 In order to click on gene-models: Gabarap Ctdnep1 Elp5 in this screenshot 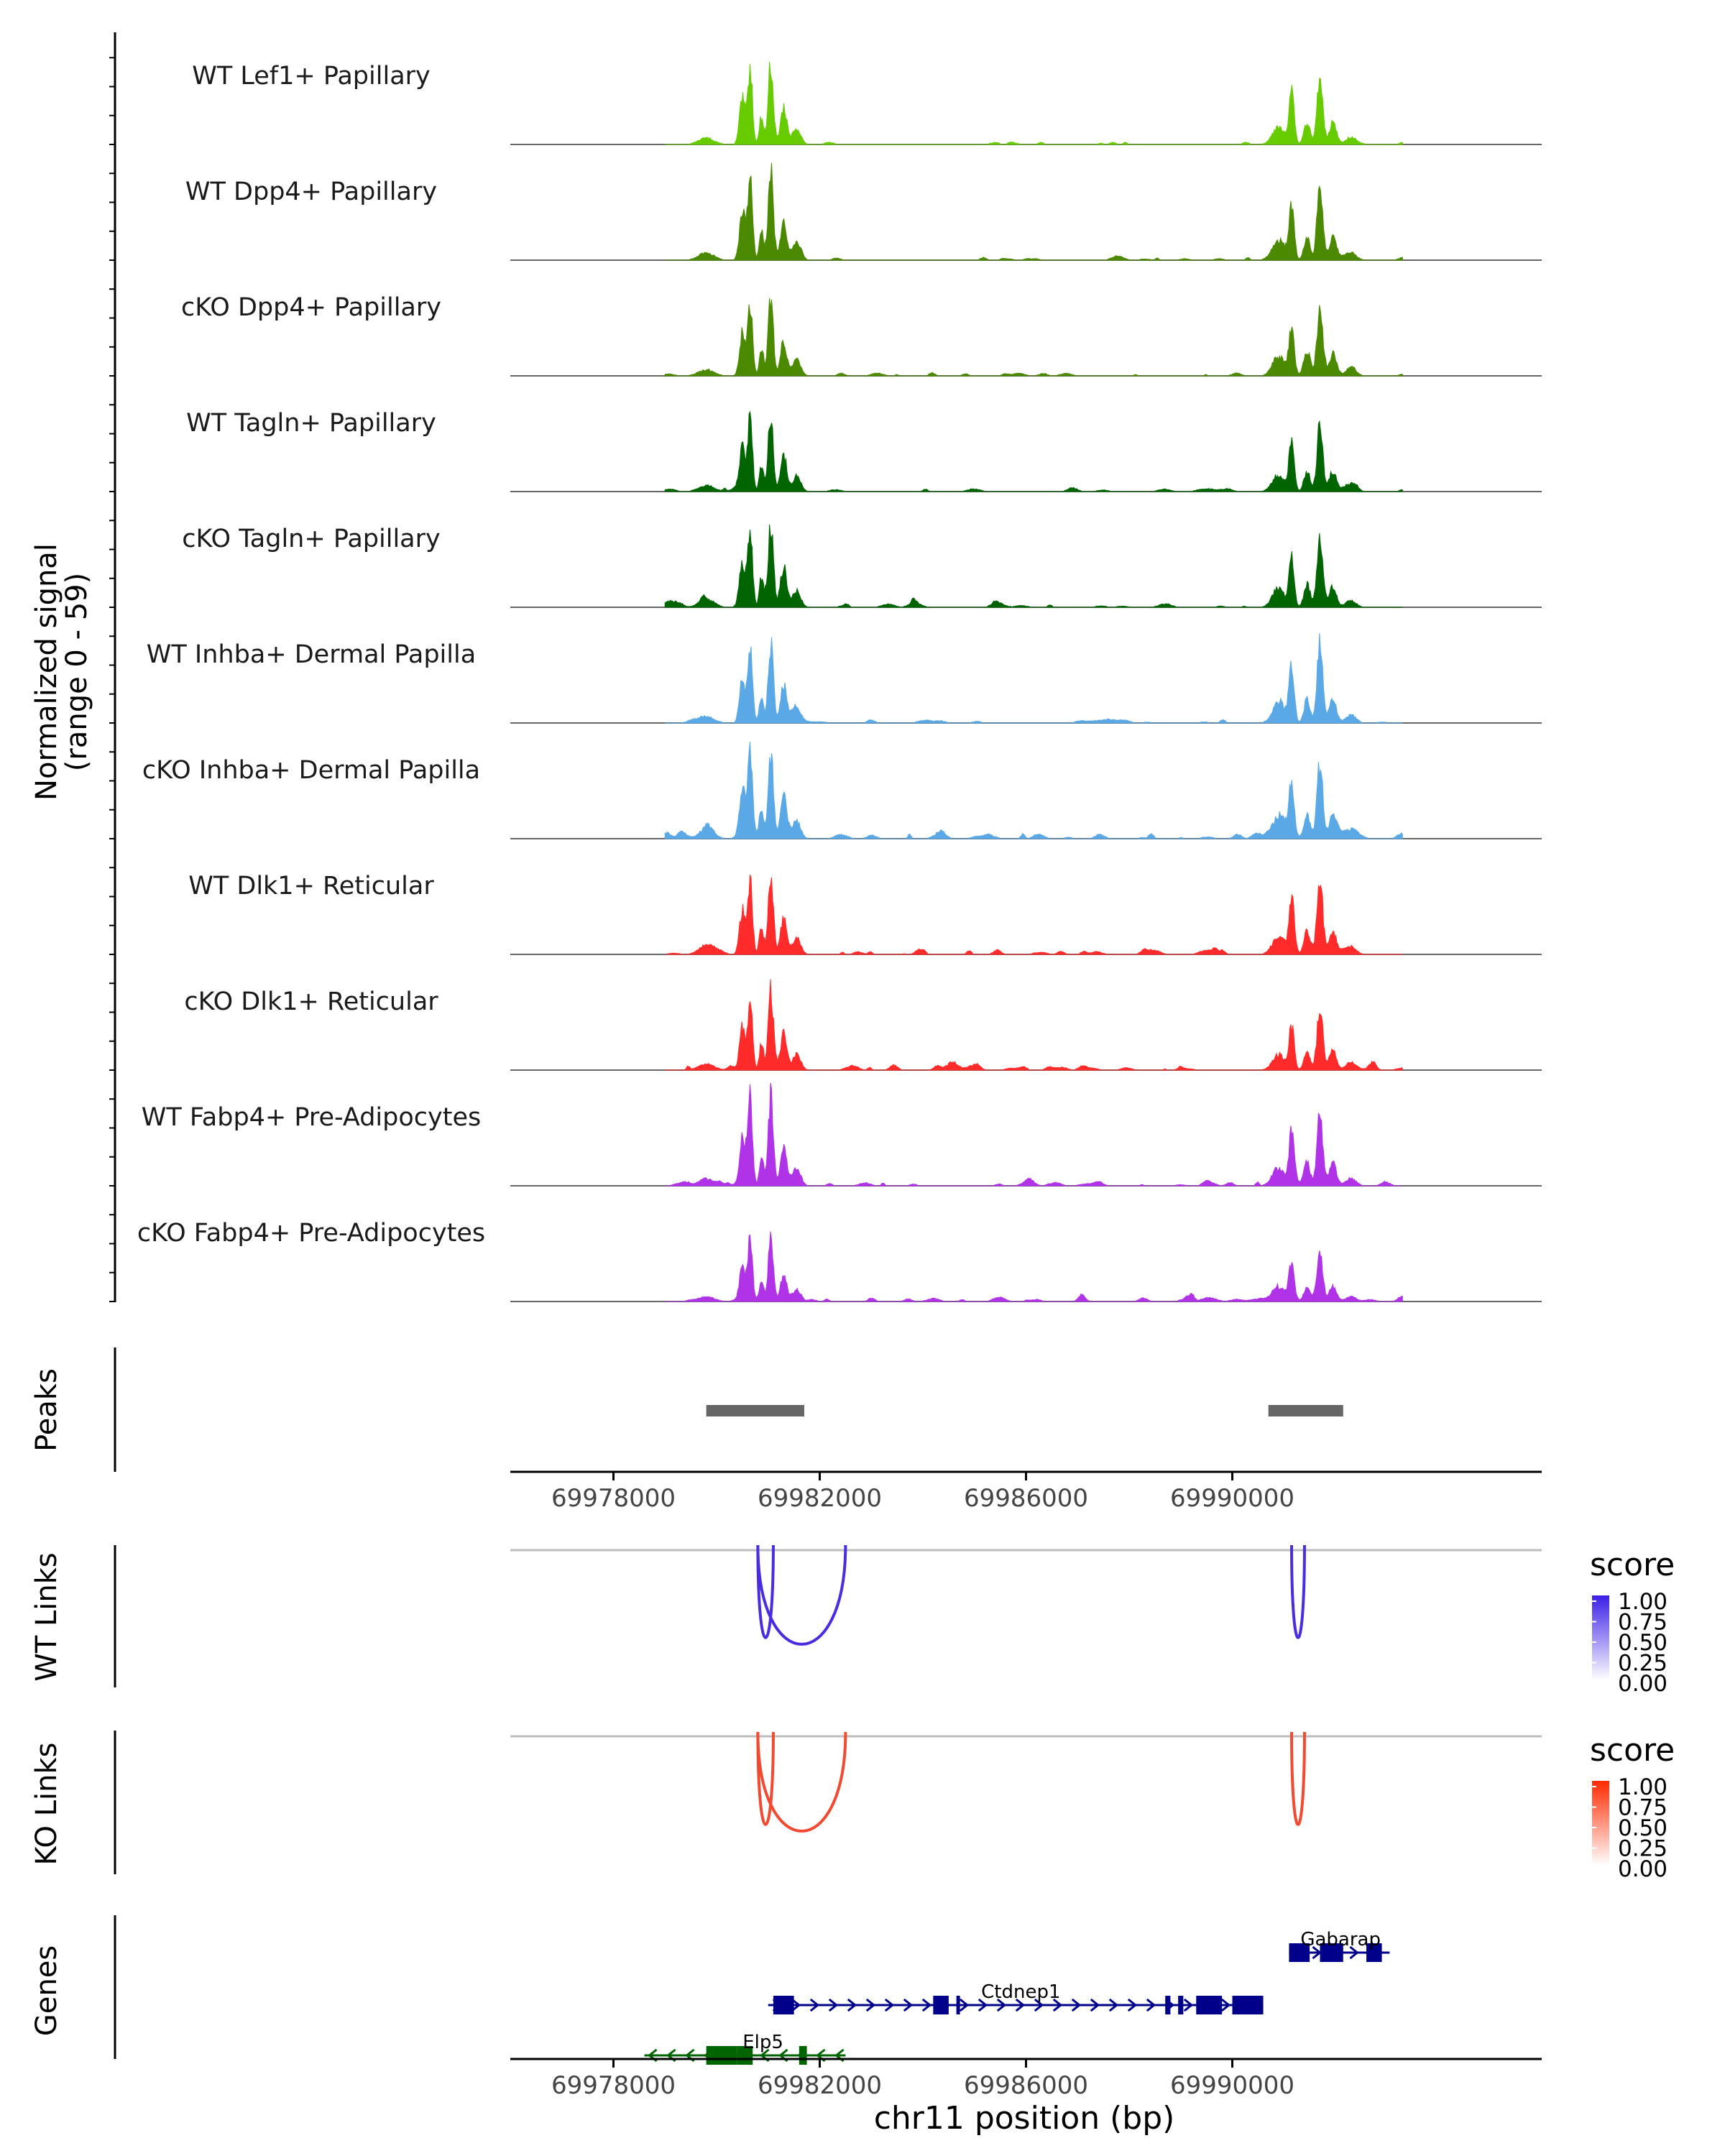, I will do `click(1017, 1997)`.